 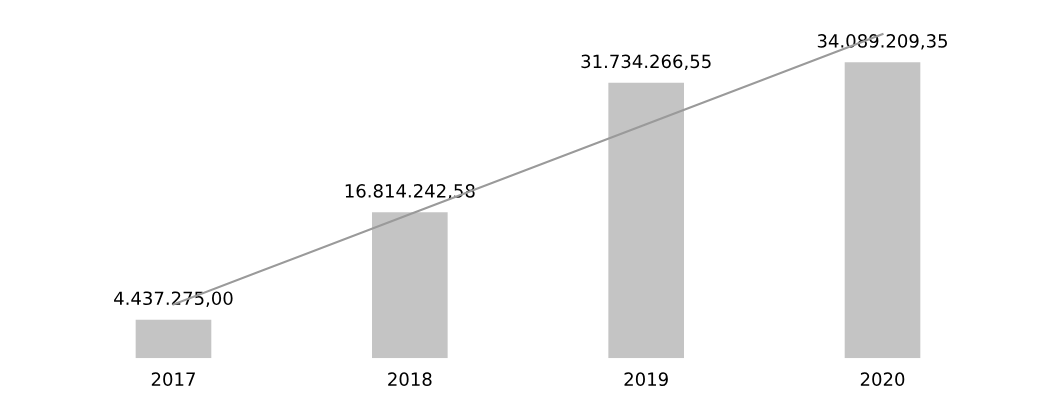 What do you see at coordinates (410, 379) in the screenshot?
I see `x-tick-label: 2018` at bounding box center [410, 379].